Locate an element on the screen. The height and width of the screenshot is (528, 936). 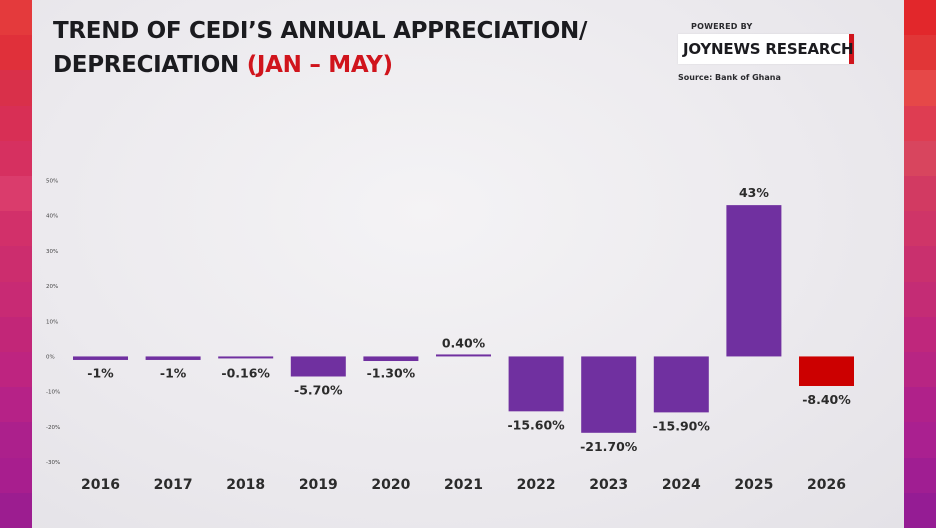
y-tick-label: -30% is located at coordinates (53, 463).